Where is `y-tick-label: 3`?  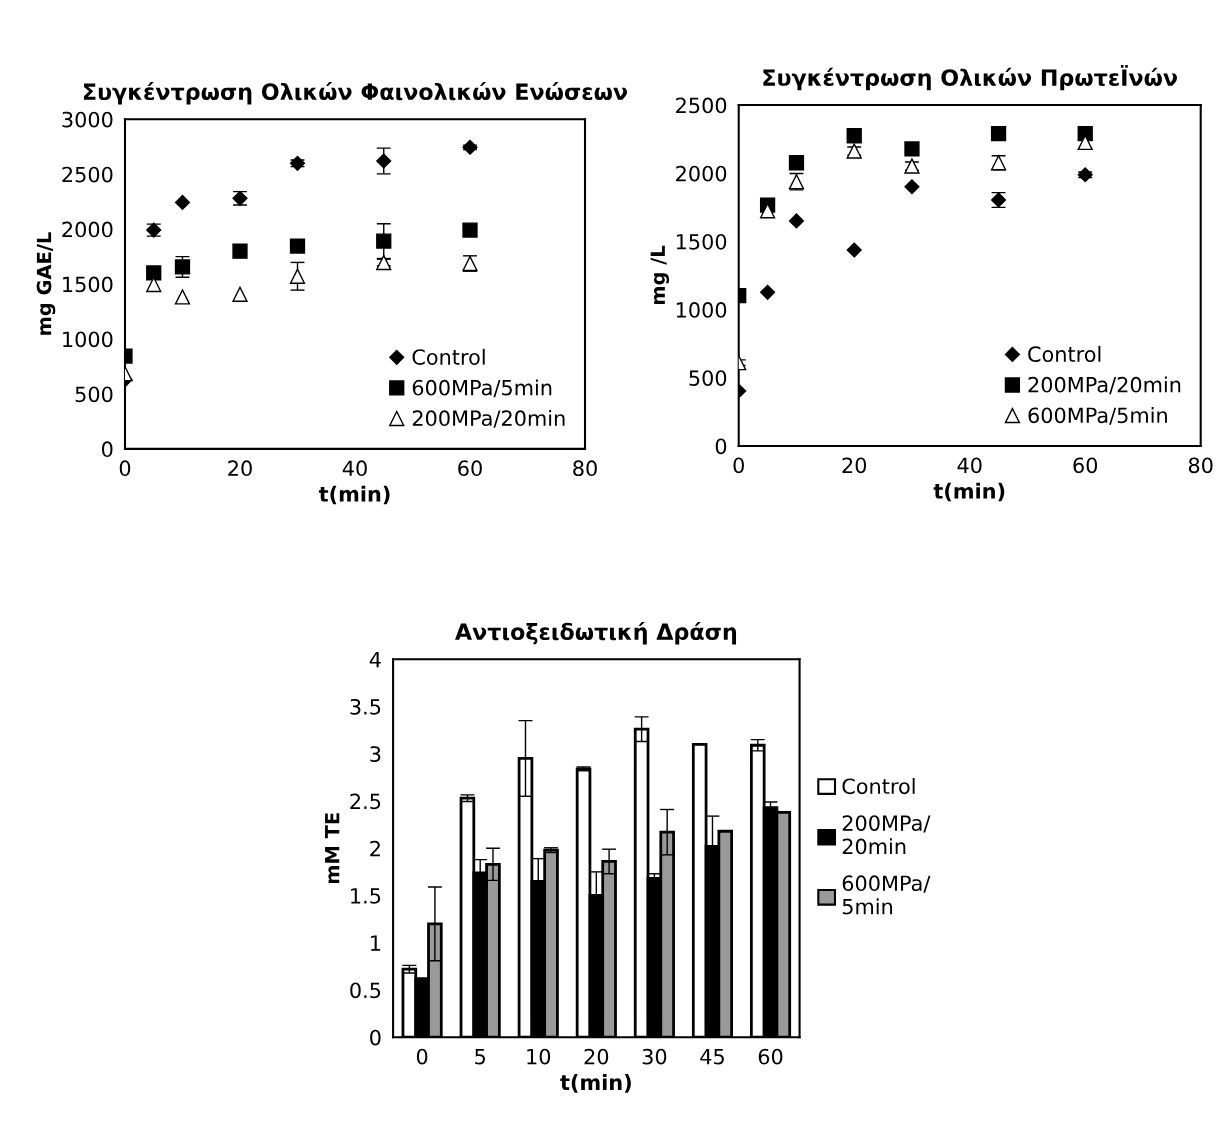 y-tick-label: 3 is located at coordinates (375, 754).